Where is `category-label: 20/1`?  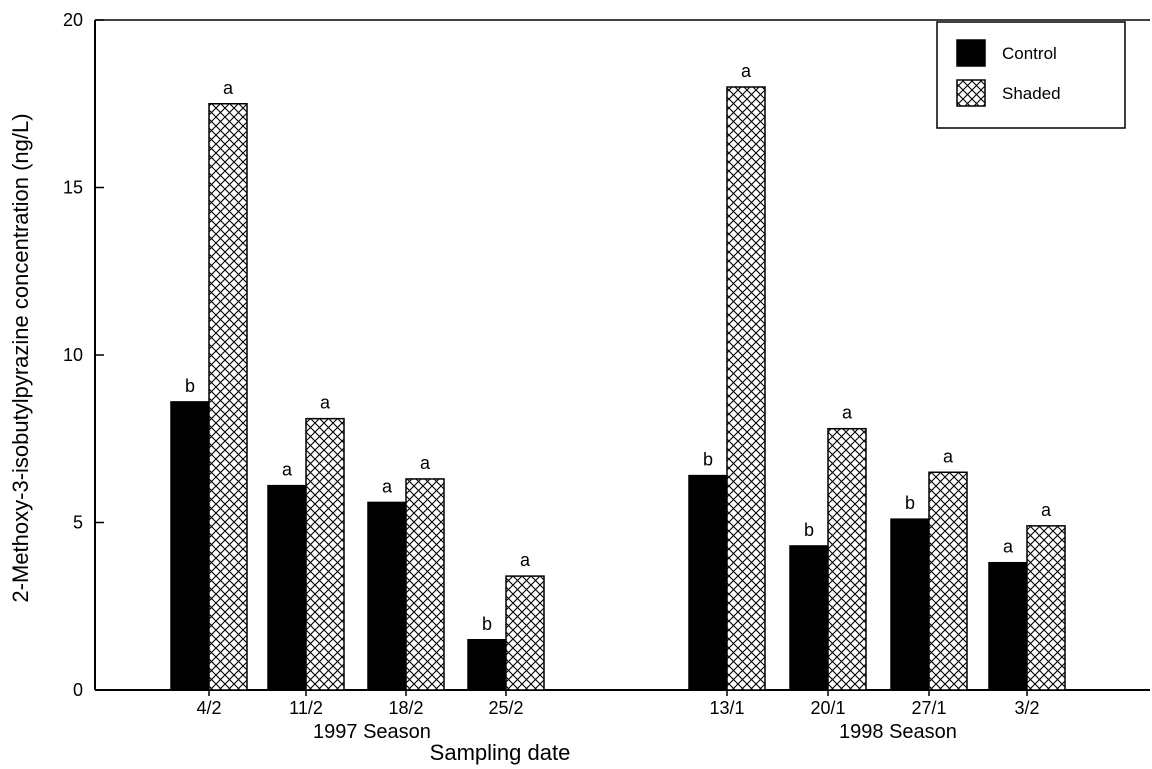
category-label: 20/1 is located at coordinates (827, 708).